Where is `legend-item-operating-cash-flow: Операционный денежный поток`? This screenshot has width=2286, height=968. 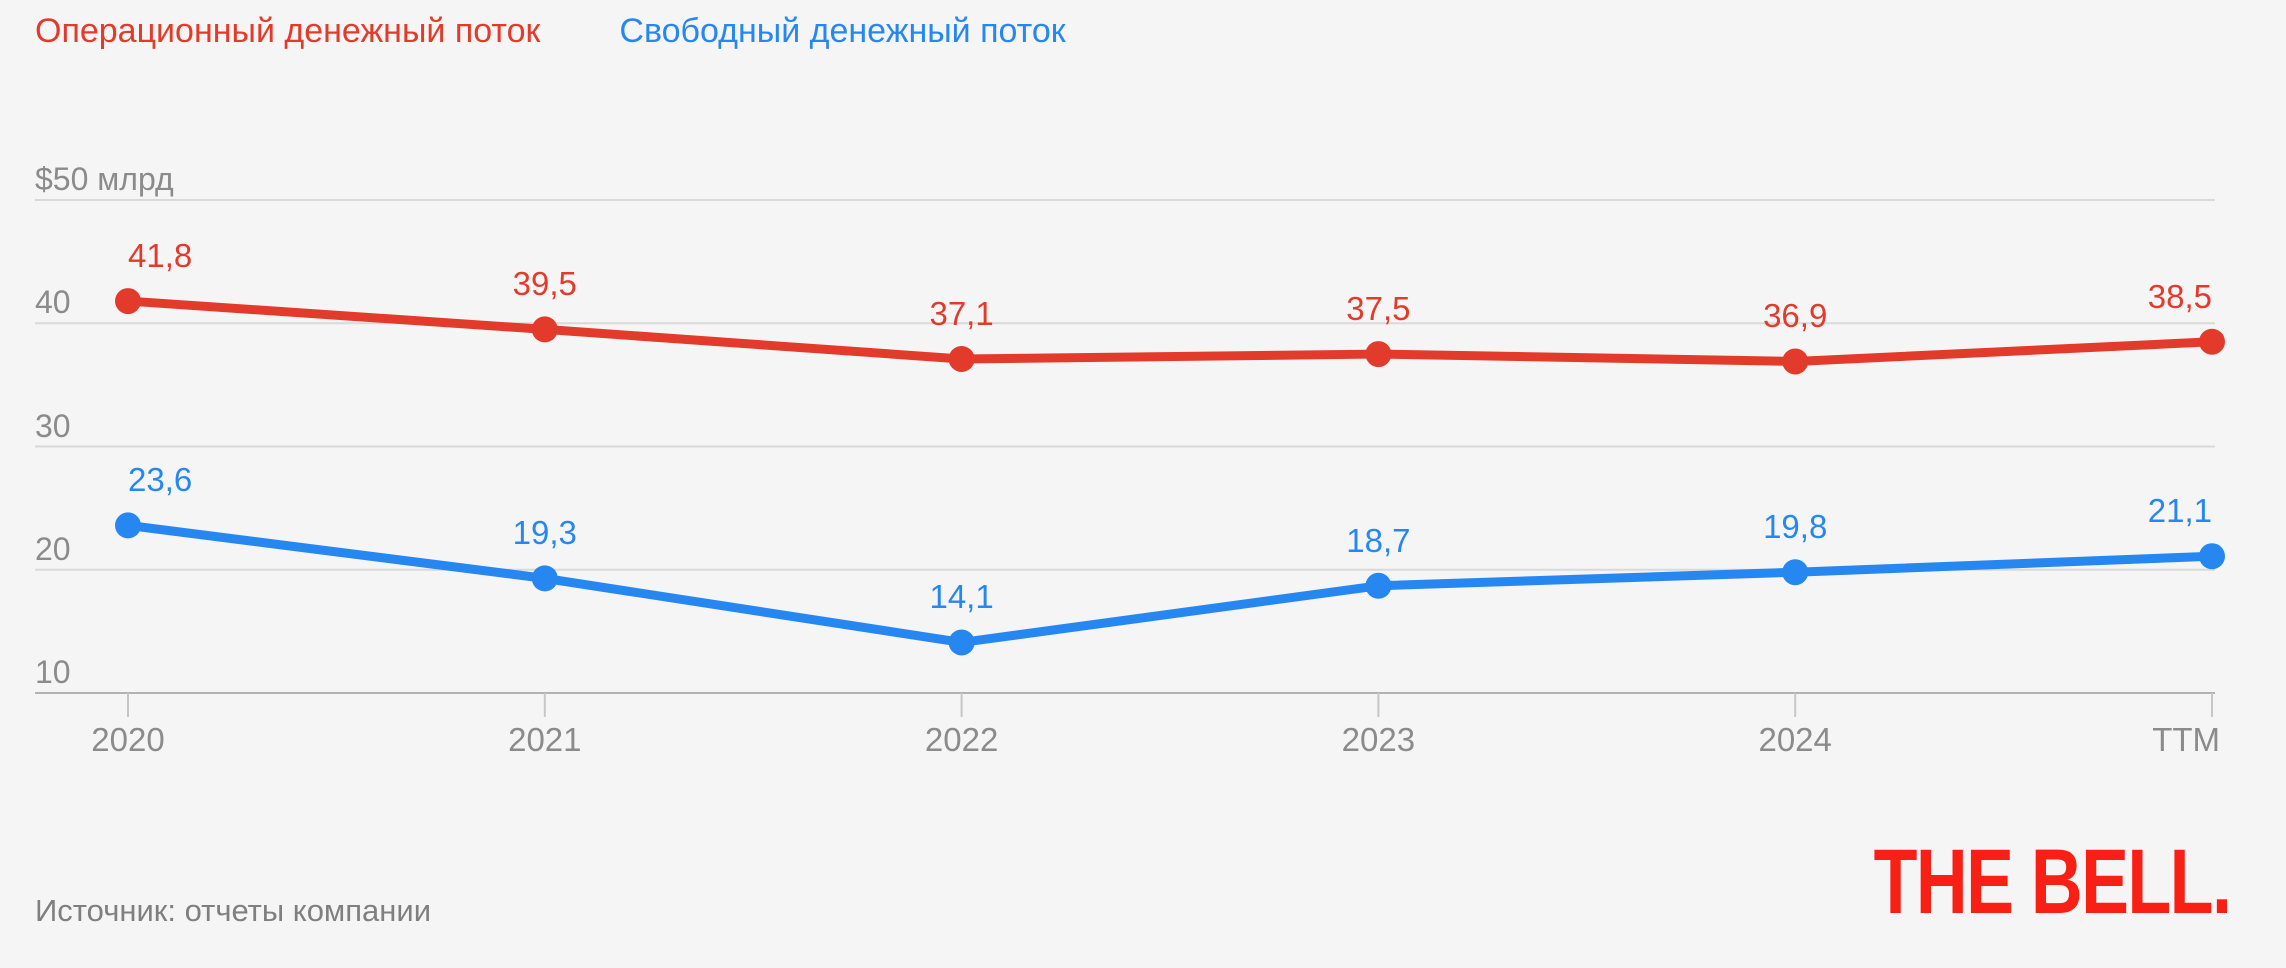
legend-item-operating-cash-flow: Операционный денежный поток is located at coordinates (288, 31).